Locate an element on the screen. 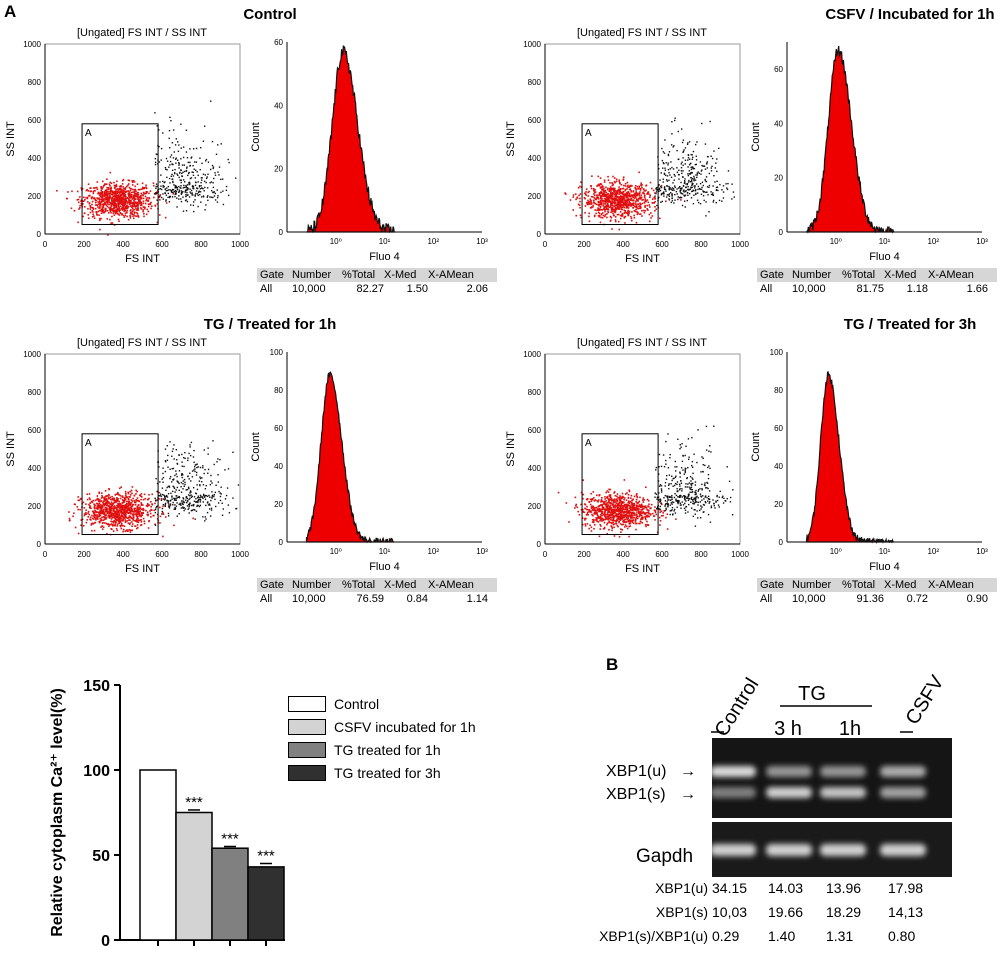  gate-label: A is located at coordinates (88, 133).